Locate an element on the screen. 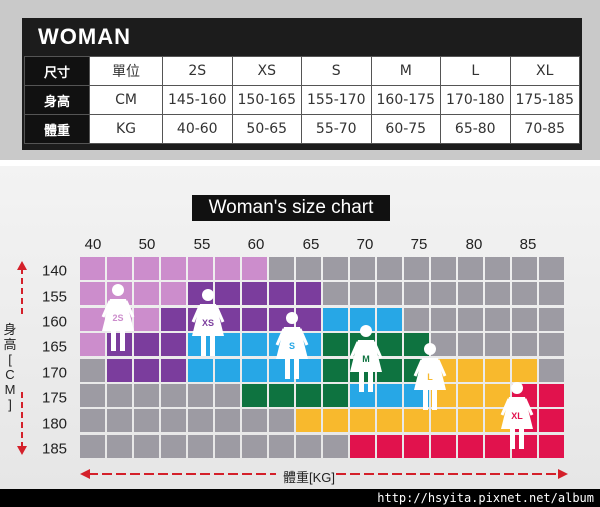 Image resolution: width=600 pixels, height=507 pixels. y-tick-label: 140 is located at coordinates (55, 271).